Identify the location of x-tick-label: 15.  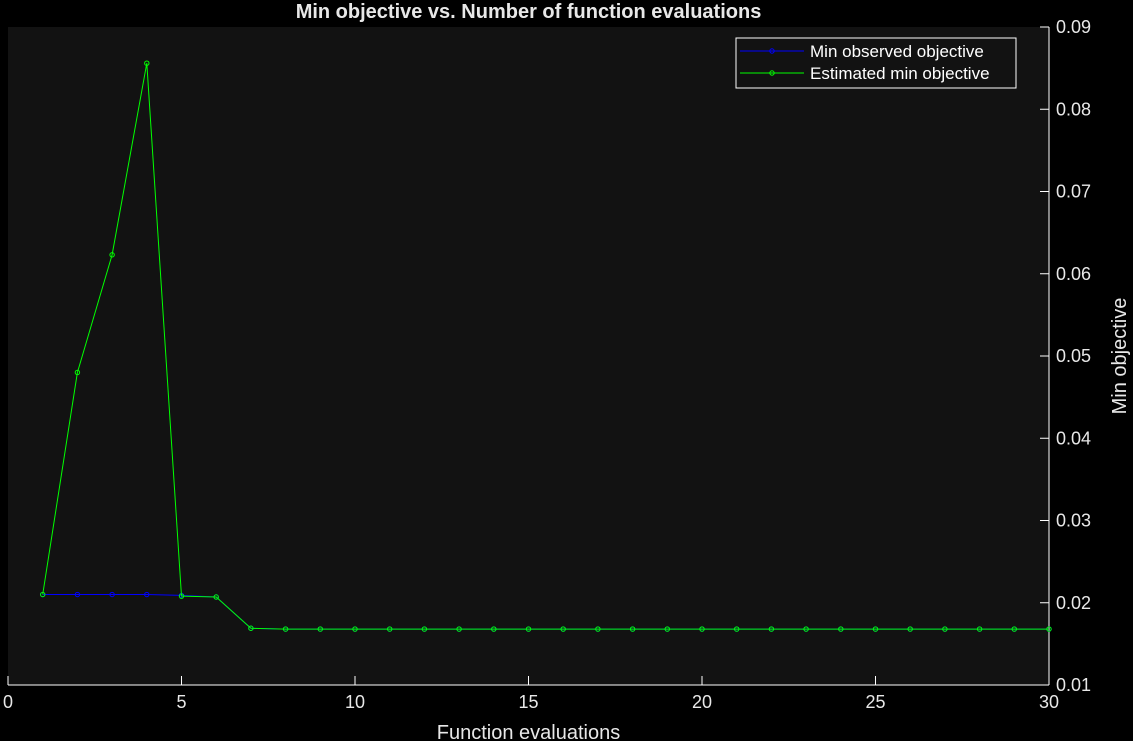
(528, 702).